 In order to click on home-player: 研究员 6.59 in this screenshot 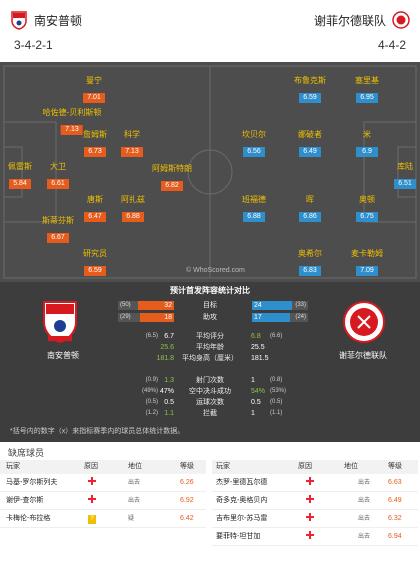, I will do `click(95, 263)`.